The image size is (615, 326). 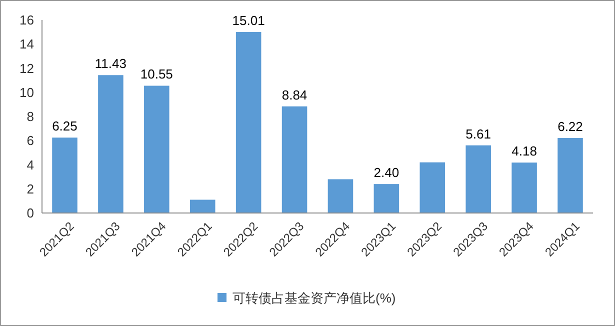 What do you see at coordinates (65, 126) in the screenshot?
I see `data-label: 6.25` at bounding box center [65, 126].